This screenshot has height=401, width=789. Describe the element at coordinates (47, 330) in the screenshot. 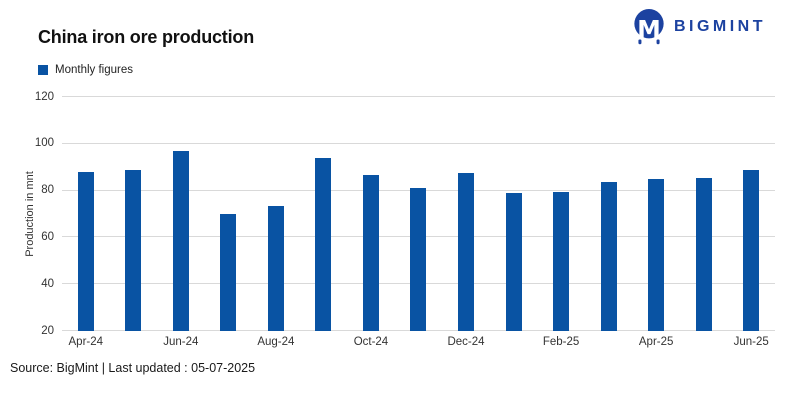

I see `y-tick-label: 20` at that location.